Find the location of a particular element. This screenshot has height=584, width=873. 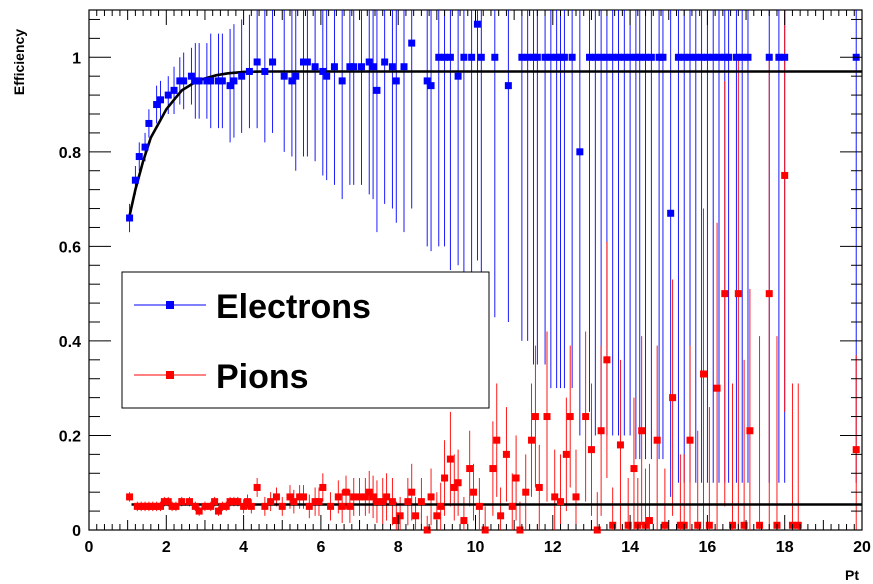

y-tick-label: 0.2 is located at coordinates (70, 436).